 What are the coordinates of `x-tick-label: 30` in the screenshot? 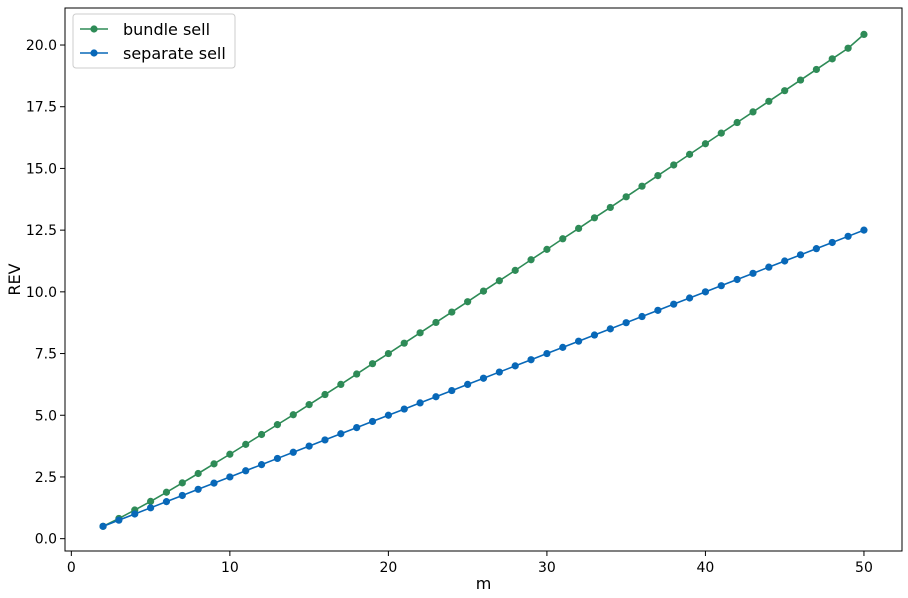 It's located at (547, 568).